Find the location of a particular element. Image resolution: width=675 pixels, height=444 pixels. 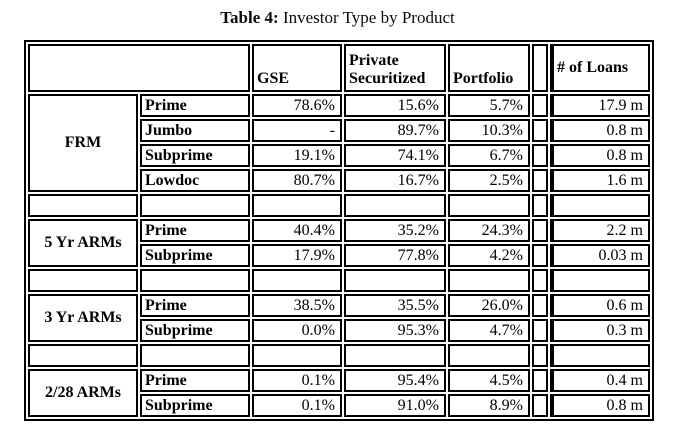

table-row-frm-subprime: Subprime 19.1% 74.1% 6.7% 0.8 m is located at coordinates (339, 155).